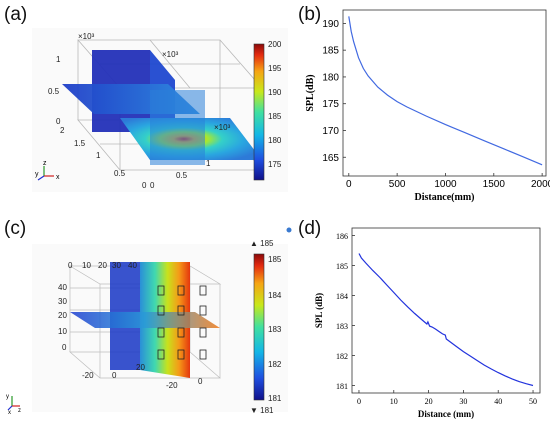  Describe the element at coordinates (140, 367) in the screenshot. I see `c-bot-20: 20` at that location.